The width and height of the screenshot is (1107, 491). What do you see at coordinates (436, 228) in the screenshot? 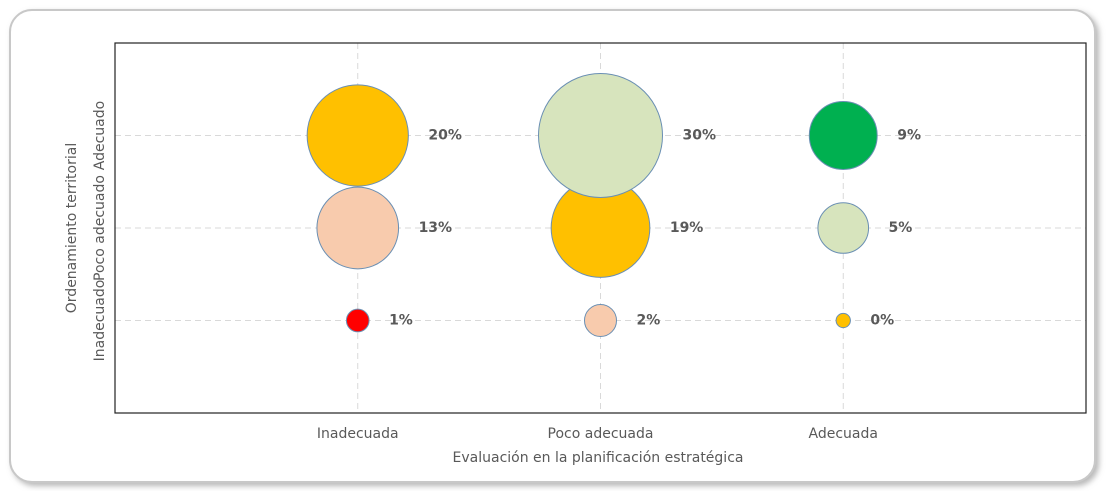
I see `data-label: 13%` at bounding box center [436, 228].